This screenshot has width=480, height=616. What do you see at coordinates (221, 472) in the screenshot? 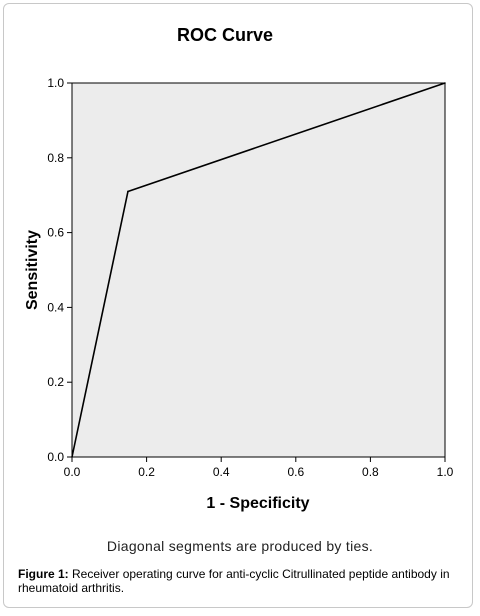
I see `x-tick-label: 0.4` at bounding box center [221, 472].